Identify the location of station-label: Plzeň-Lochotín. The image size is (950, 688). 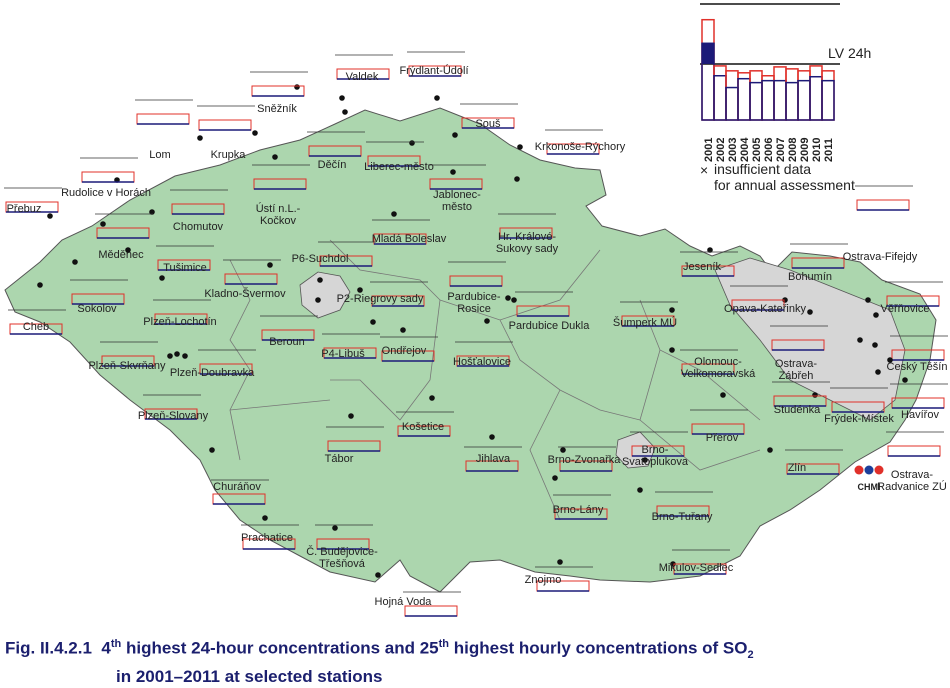
(179, 322).